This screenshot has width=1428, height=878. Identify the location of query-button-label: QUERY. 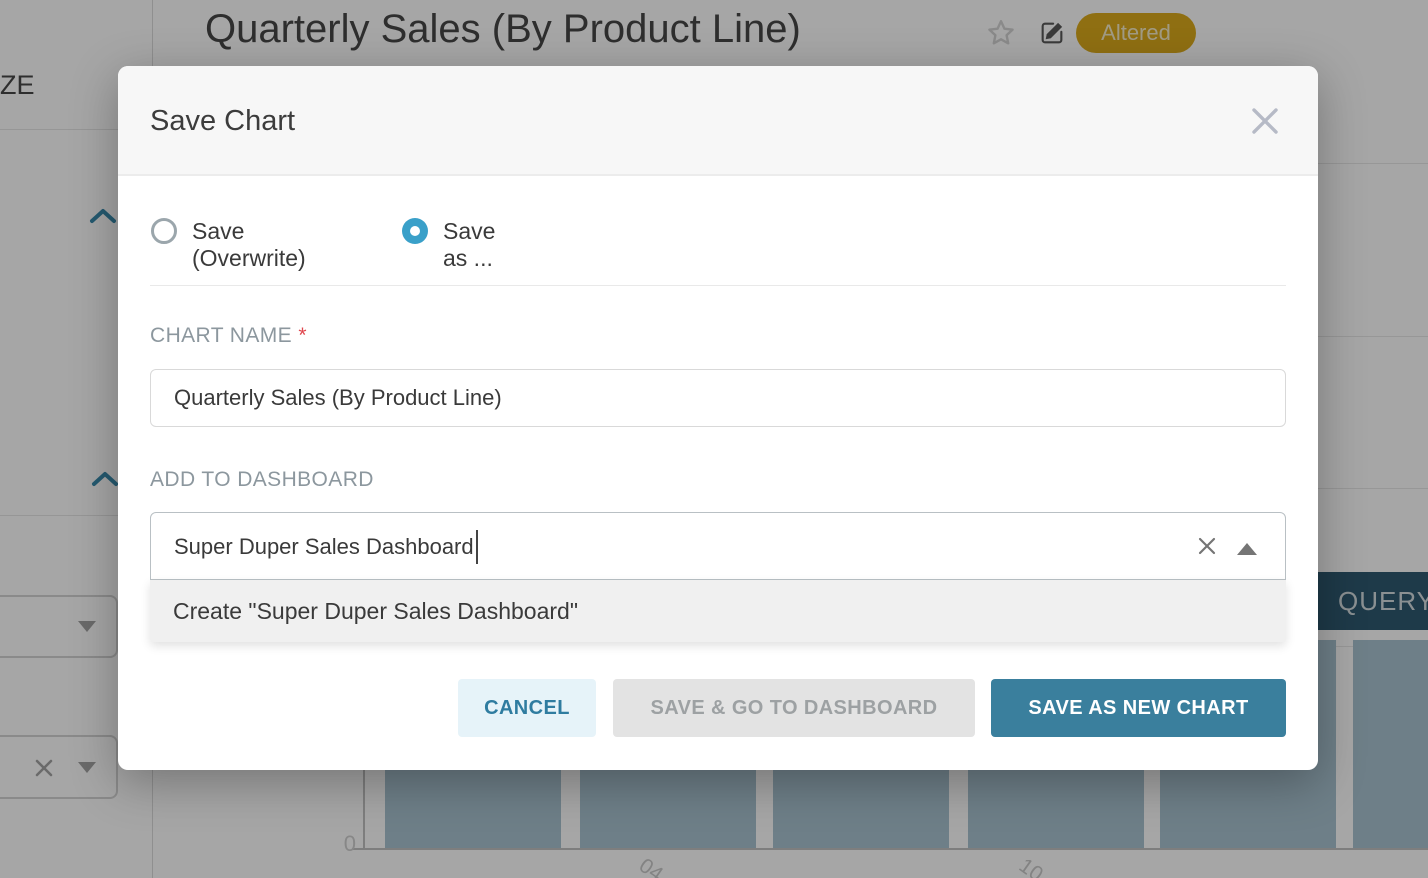
(1383, 600).